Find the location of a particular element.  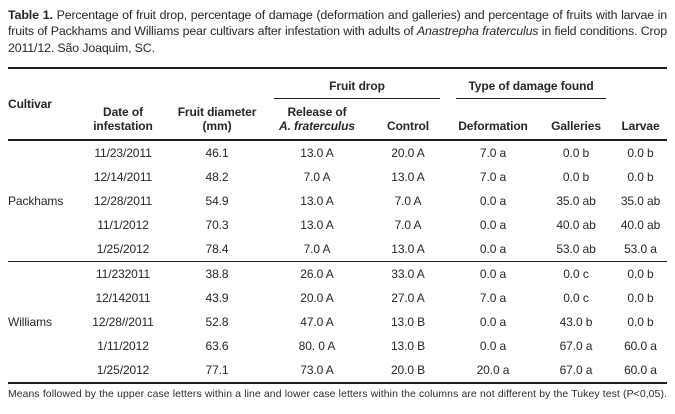

group-header-fruit-drop: Fruit drop is located at coordinates (357, 84).